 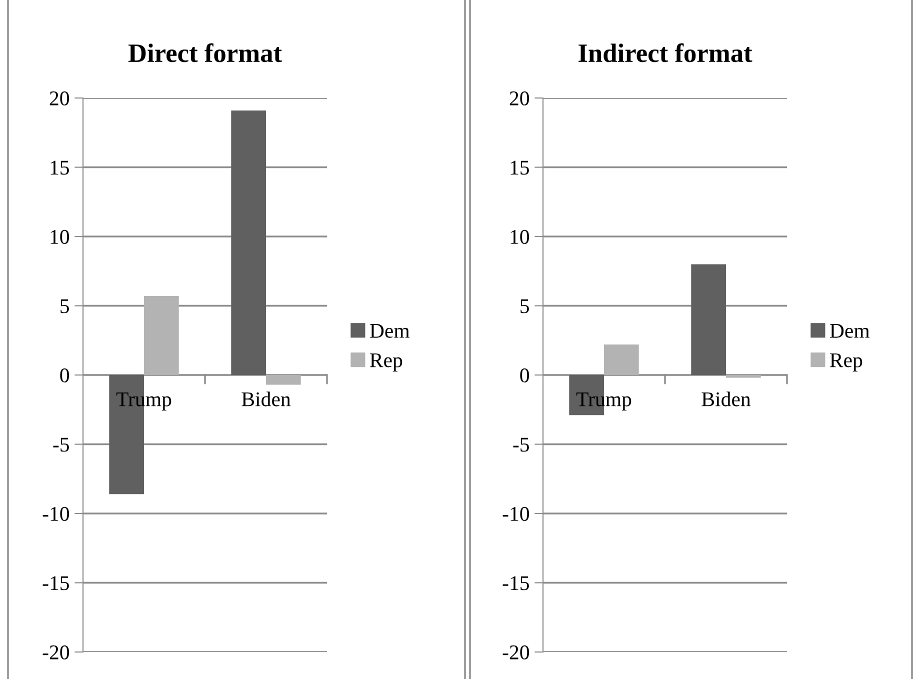 I want to click on chart-title: Direct format, so click(x=205, y=52).